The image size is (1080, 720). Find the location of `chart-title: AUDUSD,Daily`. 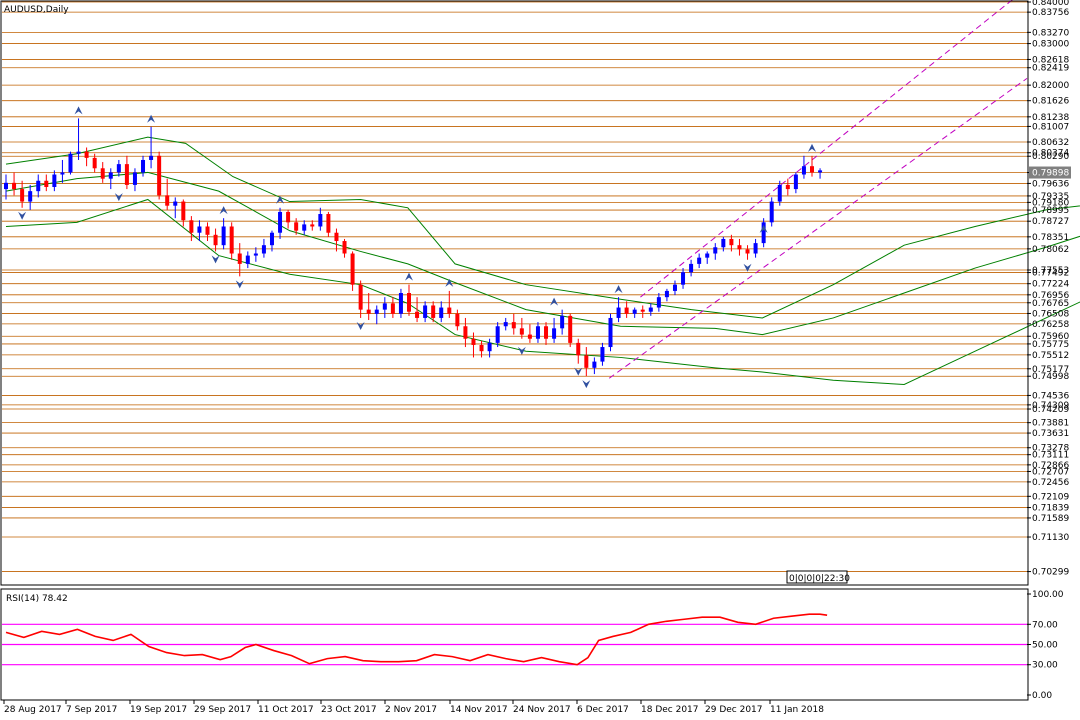

chart-title: AUDUSD,Daily is located at coordinates (36, 10).